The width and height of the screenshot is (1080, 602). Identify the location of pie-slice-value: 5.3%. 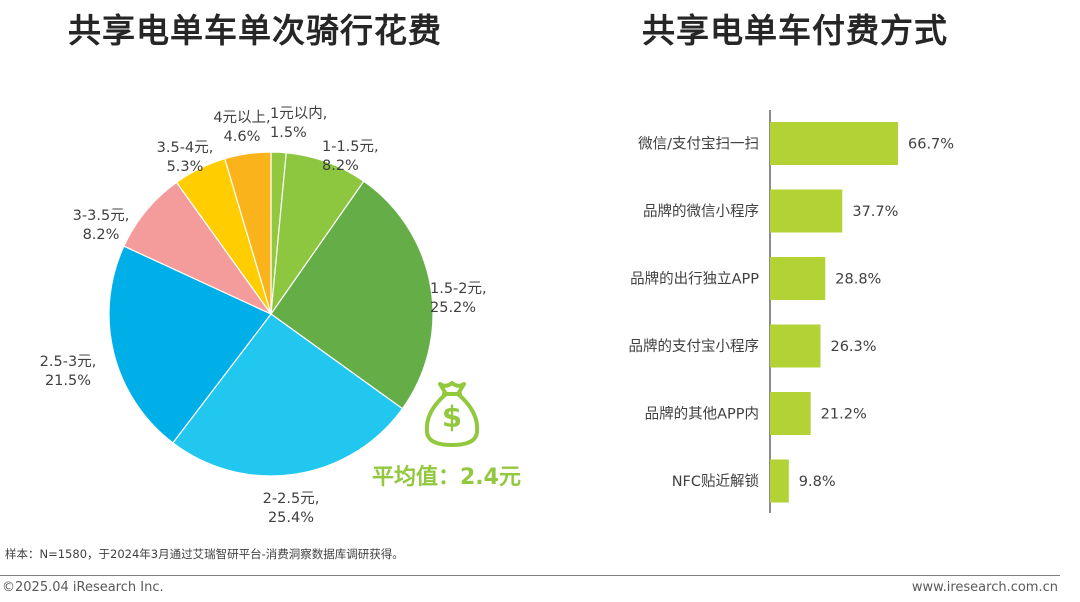
(185, 167).